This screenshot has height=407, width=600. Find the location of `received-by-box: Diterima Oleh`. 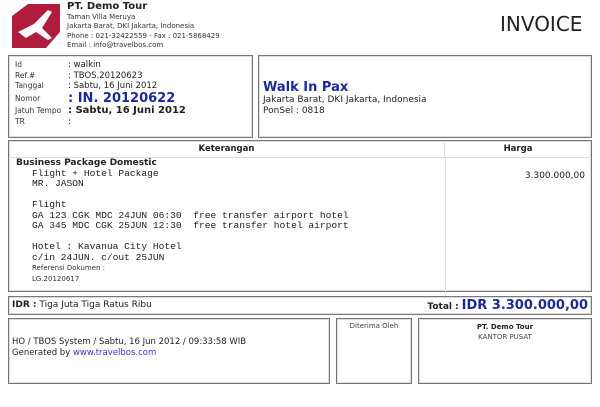

received-by-box: Diterima Oleh is located at coordinates (374, 351).